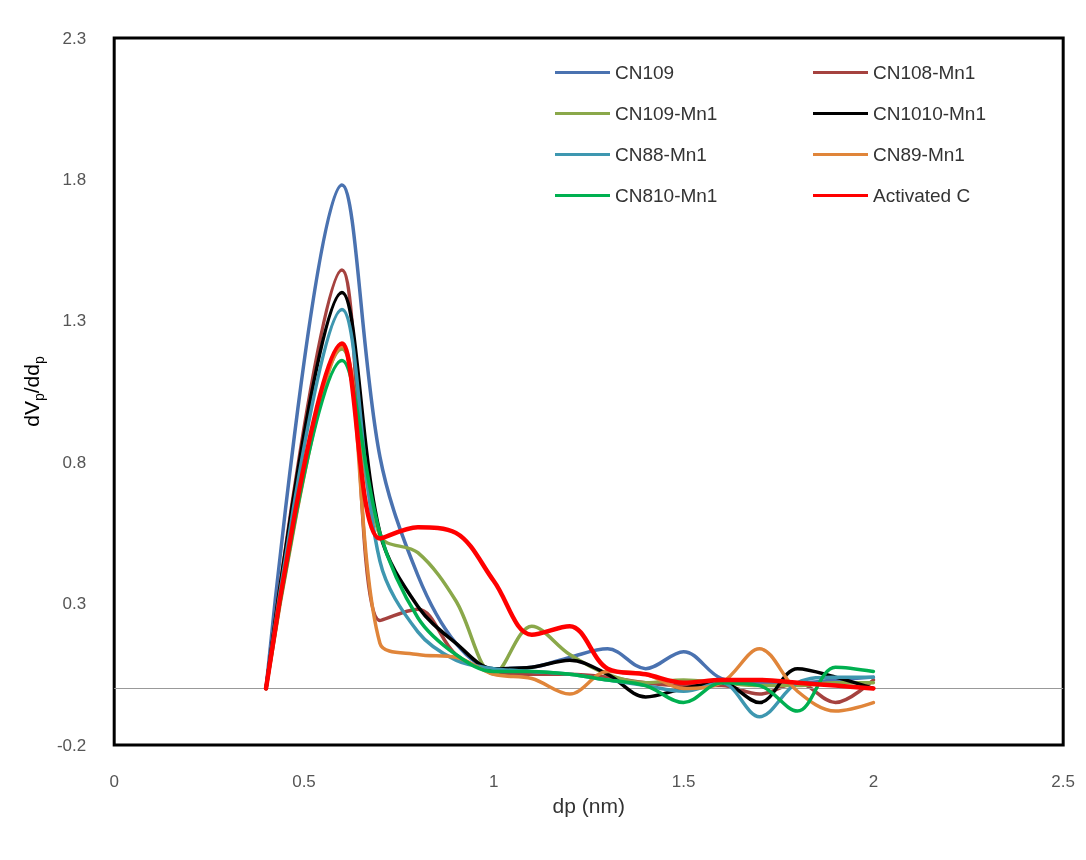 This screenshot has height=860, width=1086. What do you see at coordinates (873, 781) in the screenshot?
I see `x-tick-label: 2` at bounding box center [873, 781].